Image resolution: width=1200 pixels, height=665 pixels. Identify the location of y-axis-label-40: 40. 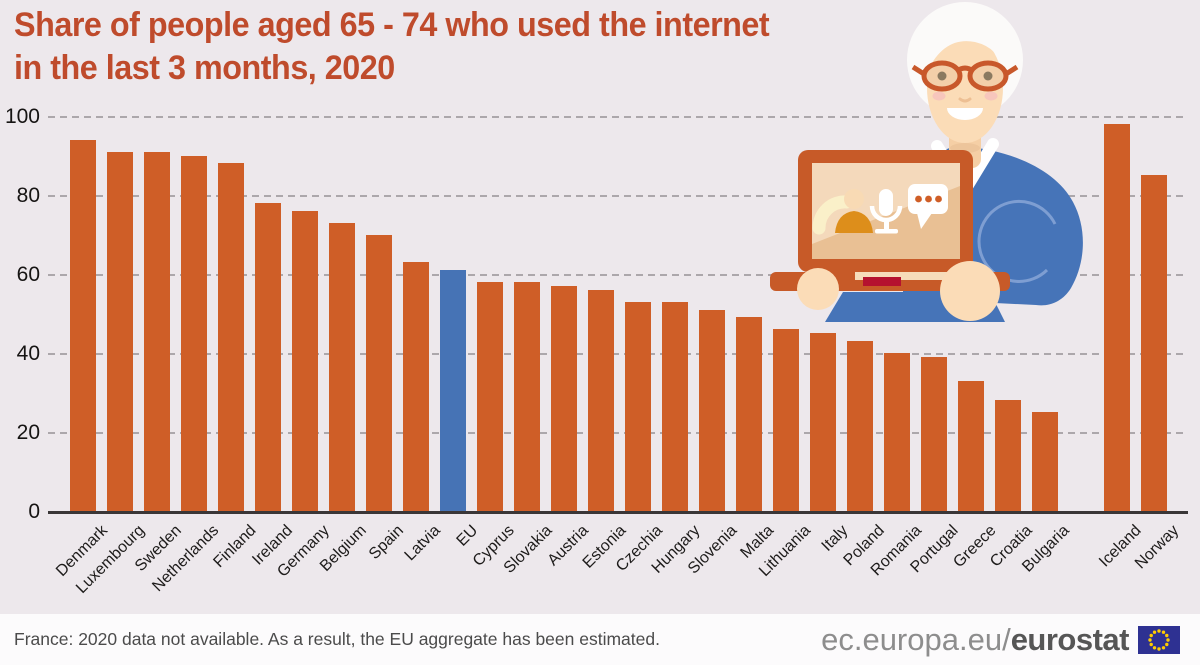
(28, 353).